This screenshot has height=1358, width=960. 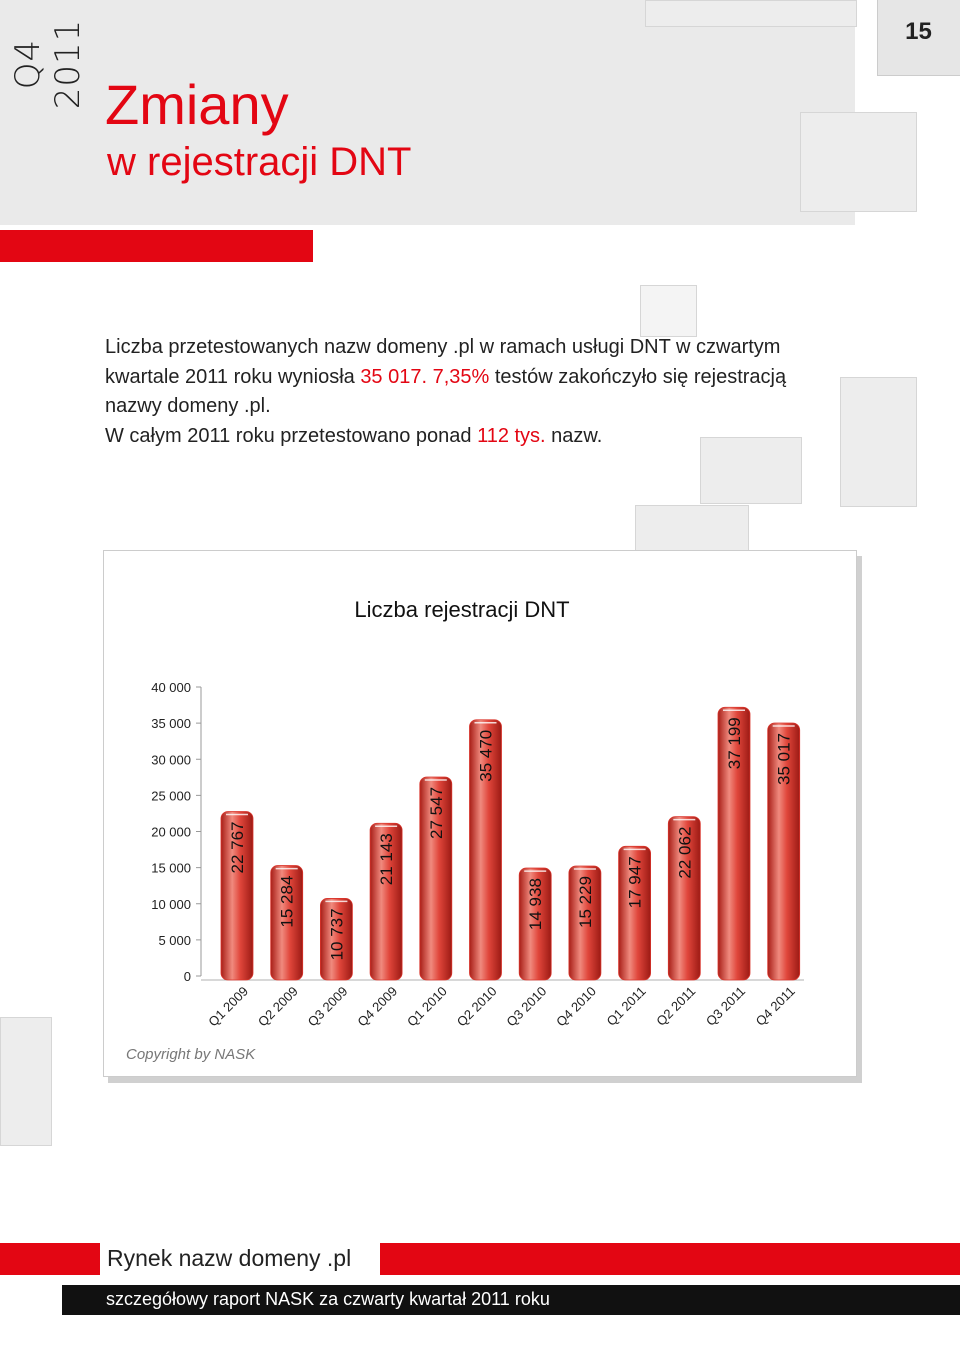 I want to click on x-tick-label: Q2 2009, so click(x=278, y=1007).